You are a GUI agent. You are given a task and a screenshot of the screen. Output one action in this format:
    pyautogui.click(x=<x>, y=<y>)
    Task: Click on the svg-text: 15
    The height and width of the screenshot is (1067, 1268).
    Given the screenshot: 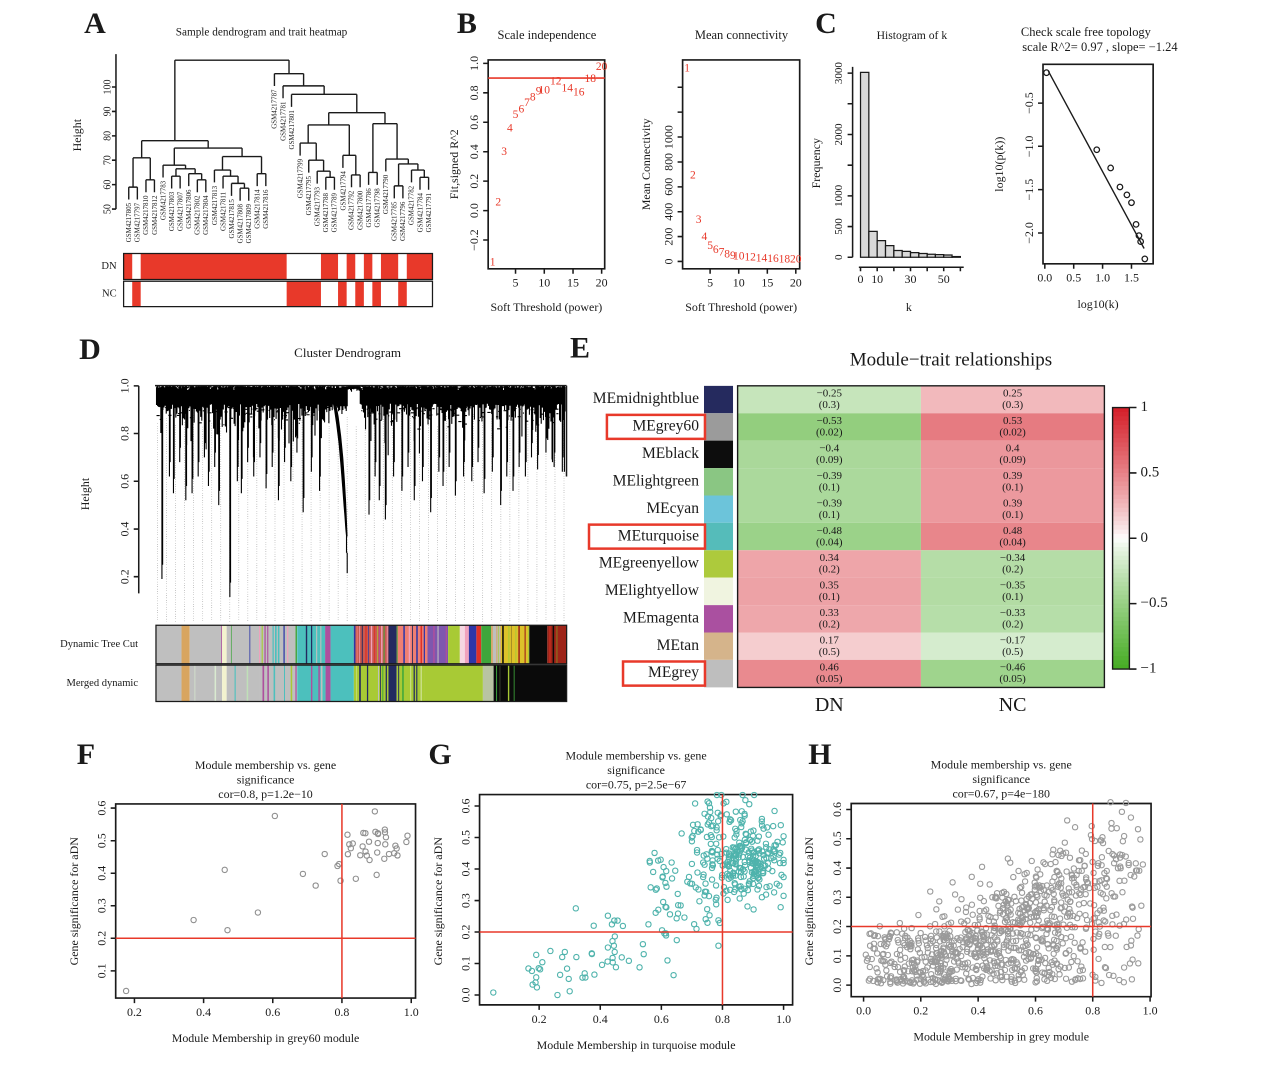 What is the action you would take?
    pyautogui.click(x=767, y=283)
    